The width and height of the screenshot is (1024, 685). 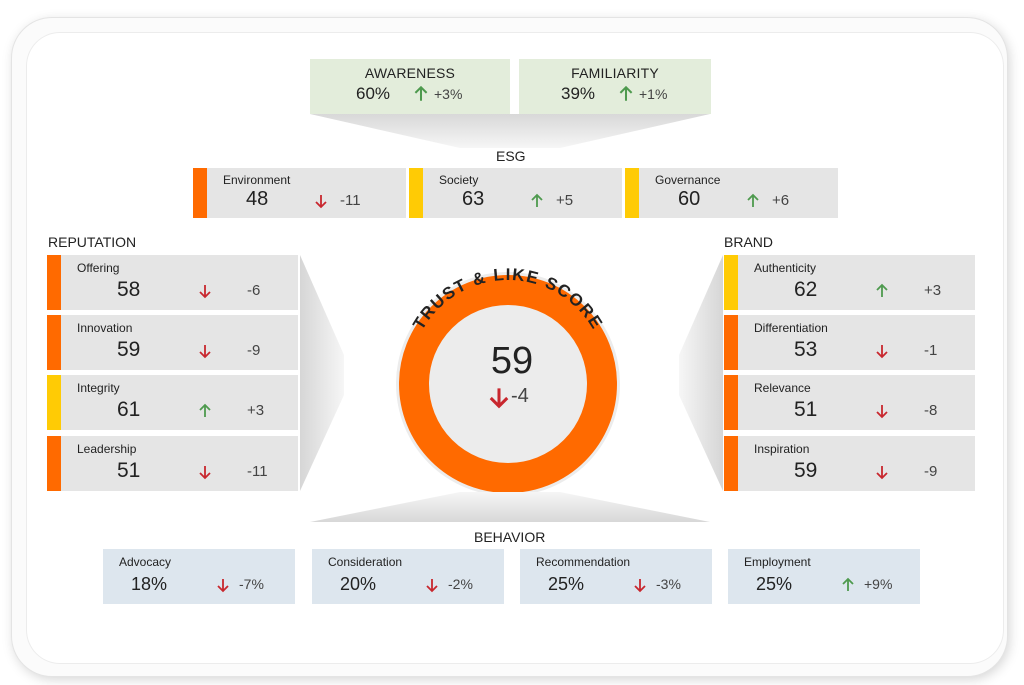 I want to click on card-delta: -7%, so click(x=251, y=584).